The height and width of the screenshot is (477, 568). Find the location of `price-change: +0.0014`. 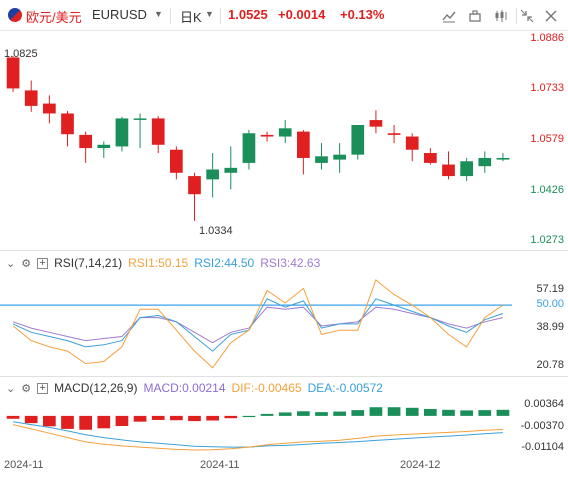

price-change: +0.0014 is located at coordinates (302, 14).